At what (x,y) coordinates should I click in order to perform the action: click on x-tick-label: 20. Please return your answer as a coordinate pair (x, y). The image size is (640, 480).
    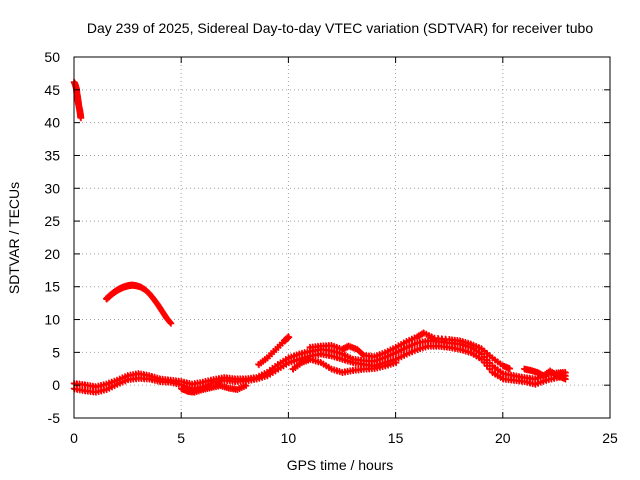
    Looking at the image, I should click on (503, 438).